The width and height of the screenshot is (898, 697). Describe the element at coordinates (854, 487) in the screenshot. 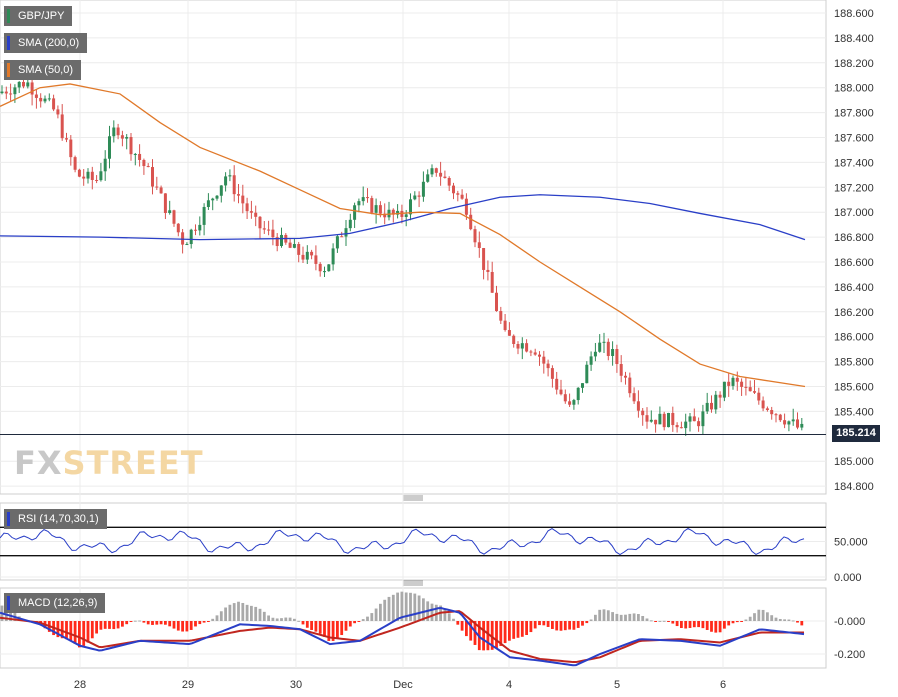

I see `y-tick-label: 184.800` at that location.